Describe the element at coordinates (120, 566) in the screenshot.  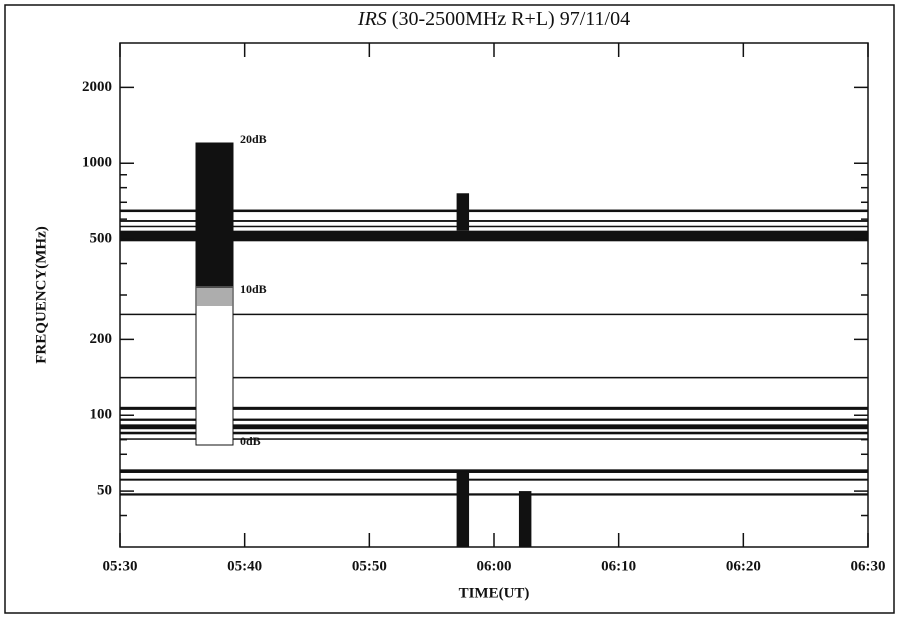
I see `x-tick-label: 05:30` at that location.